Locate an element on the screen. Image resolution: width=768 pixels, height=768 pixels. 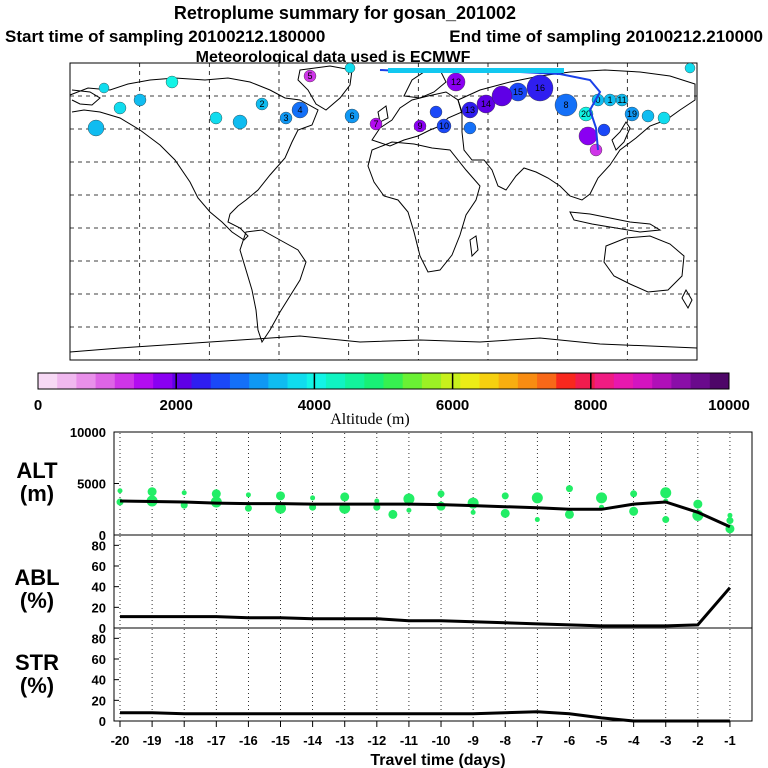
colorbar-tick-labels: 0 2000 4000 6000 8000 10000 is located at coordinates (392, 405).